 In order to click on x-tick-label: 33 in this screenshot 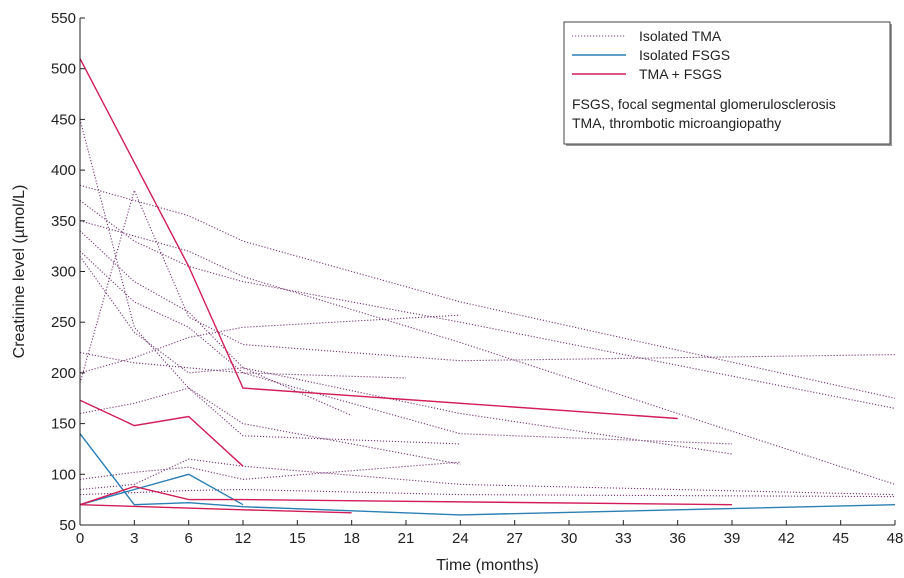, I will do `click(623, 538)`.